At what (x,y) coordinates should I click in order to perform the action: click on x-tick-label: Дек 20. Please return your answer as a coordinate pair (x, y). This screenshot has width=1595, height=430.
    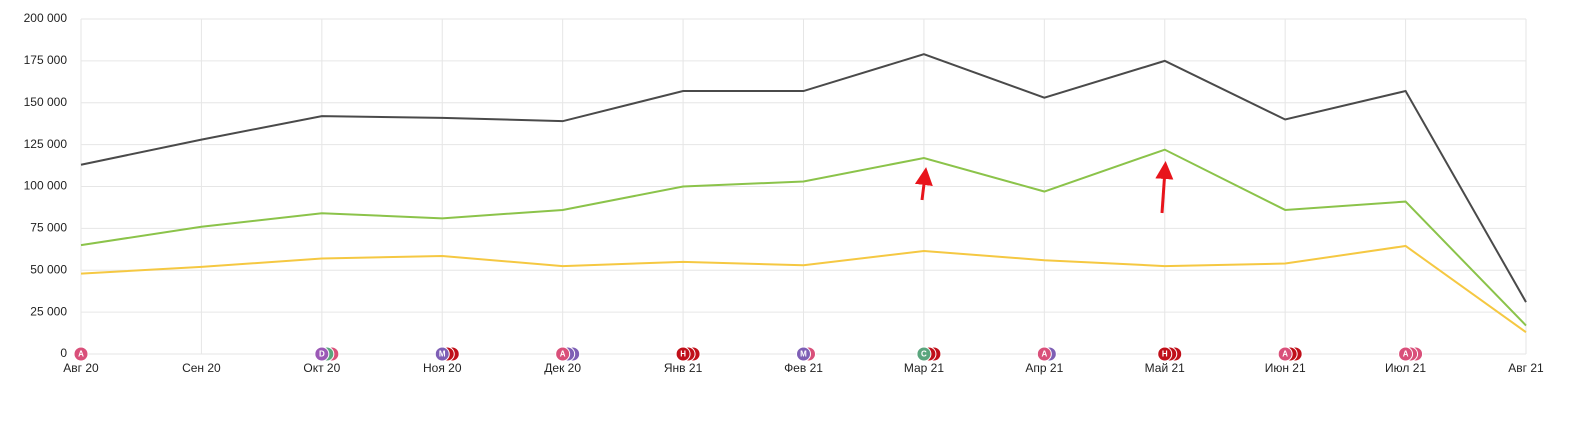
    Looking at the image, I should click on (562, 368).